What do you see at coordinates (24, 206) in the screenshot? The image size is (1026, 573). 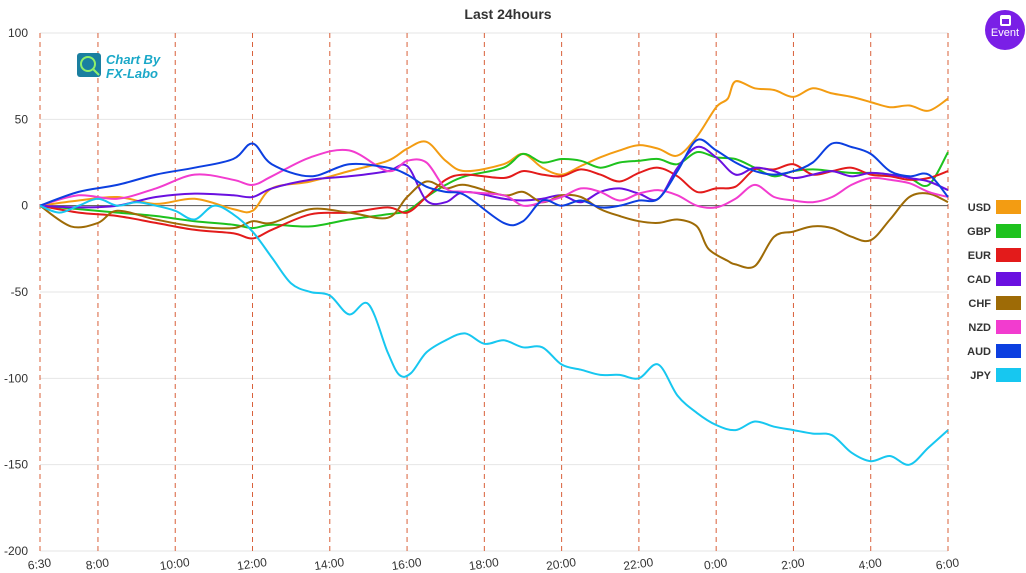 I see `y-tick-label: 0` at bounding box center [24, 206].